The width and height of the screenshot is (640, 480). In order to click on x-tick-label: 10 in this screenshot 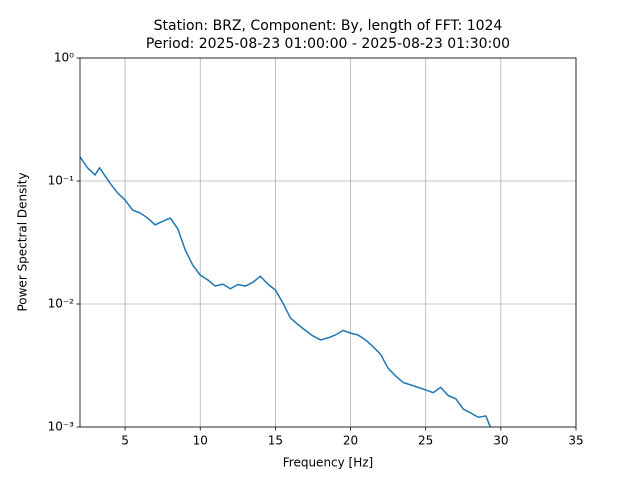, I will do `click(200, 441)`.